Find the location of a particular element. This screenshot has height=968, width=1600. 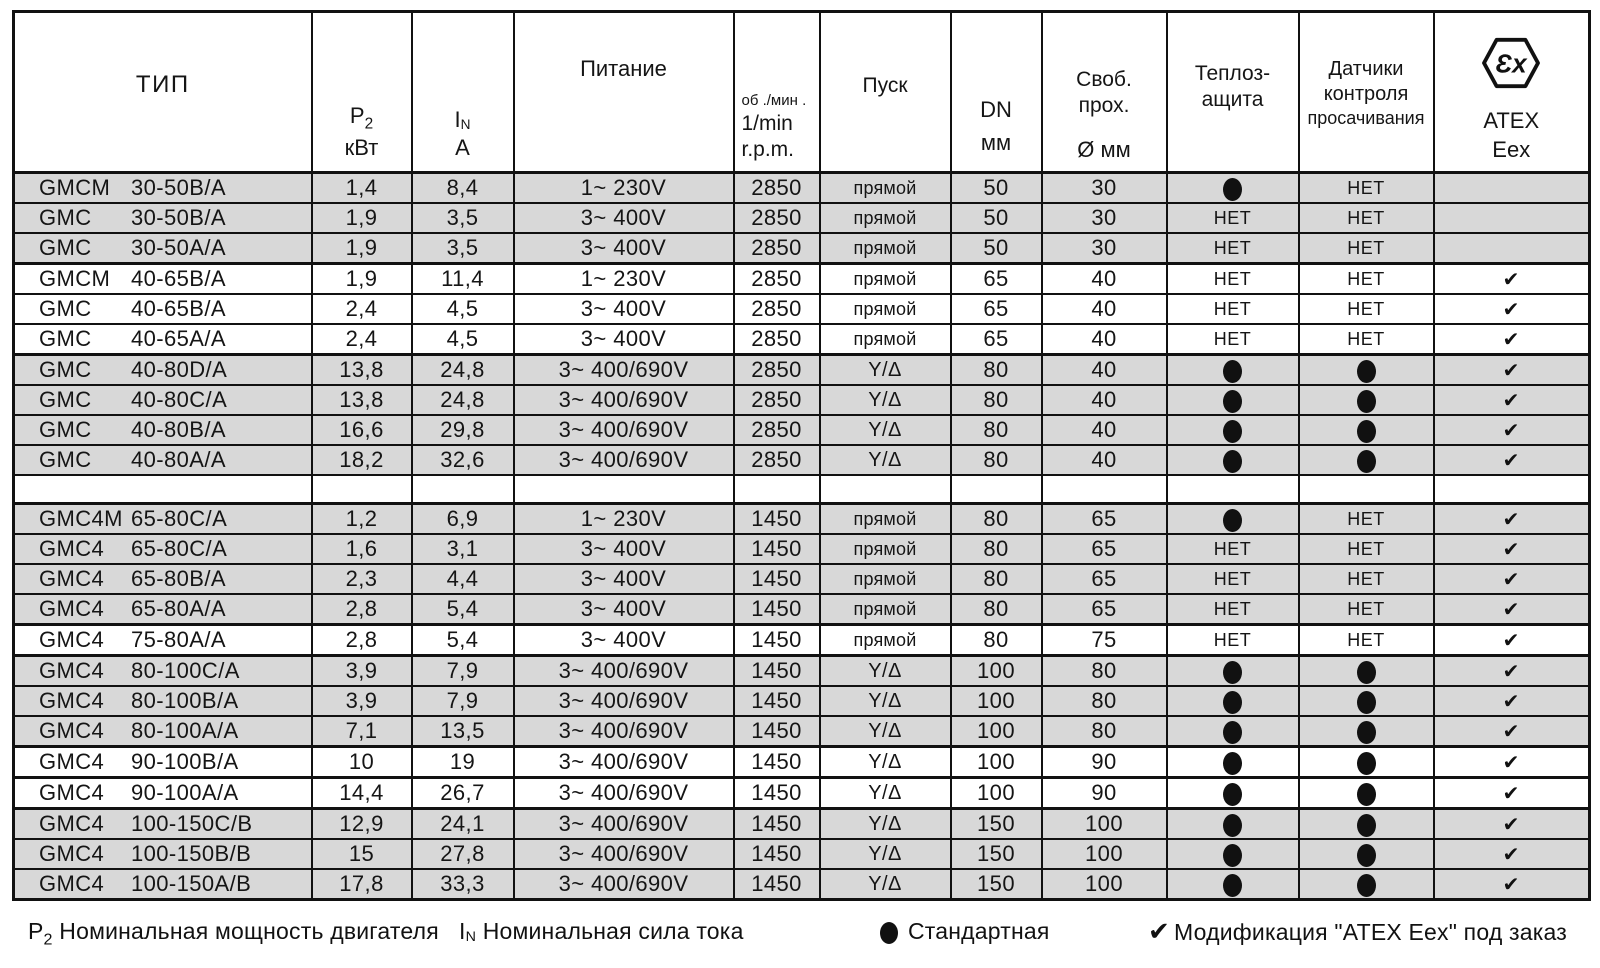

cell-p2: 13,8 is located at coordinates (361, 400).